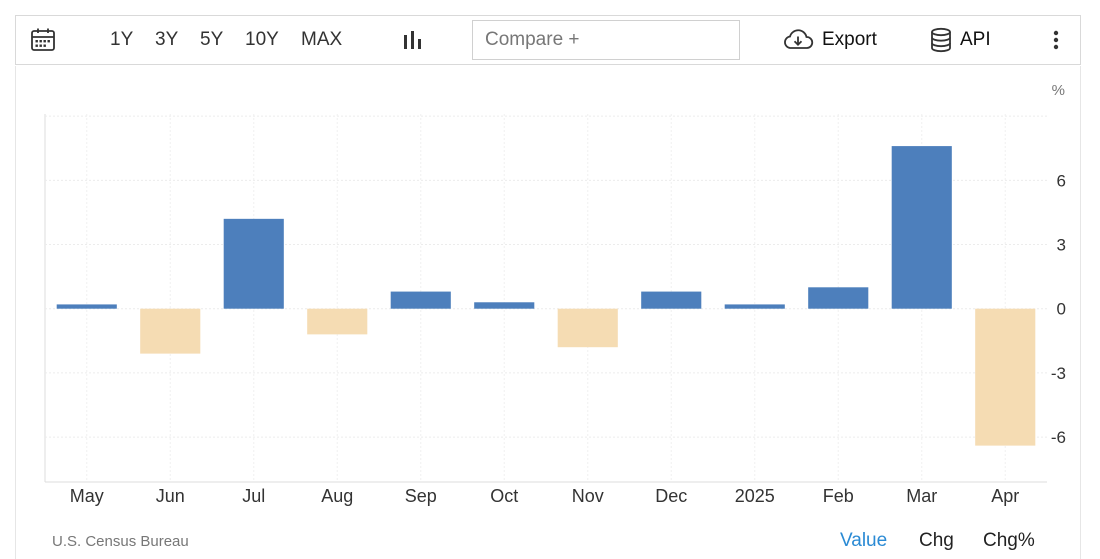 This screenshot has width=1100, height=559. Describe the element at coordinates (799, 39) in the screenshot. I see `cloud-download-icon` at that location.